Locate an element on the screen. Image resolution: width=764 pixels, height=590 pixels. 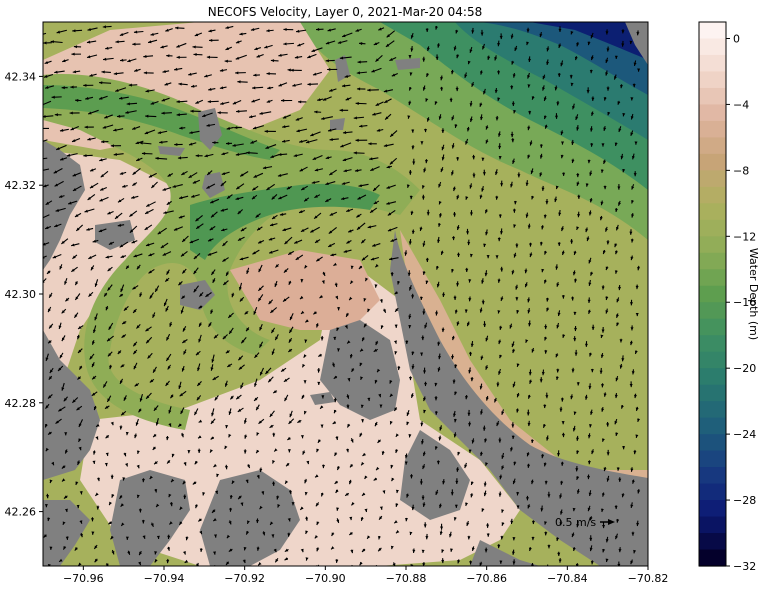
velocity-arrow is located at coordinates (47, 103).